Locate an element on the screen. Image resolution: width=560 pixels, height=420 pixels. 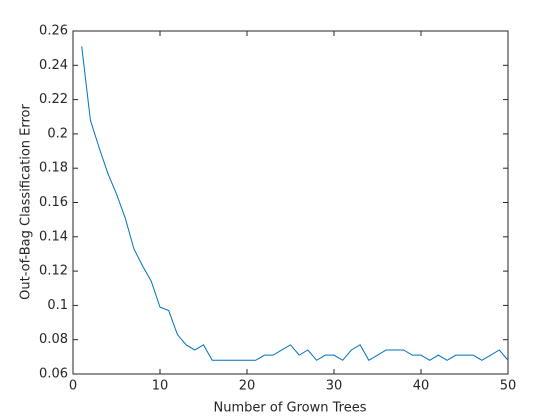
y-tick-label: 0.22 is located at coordinates (53, 99).